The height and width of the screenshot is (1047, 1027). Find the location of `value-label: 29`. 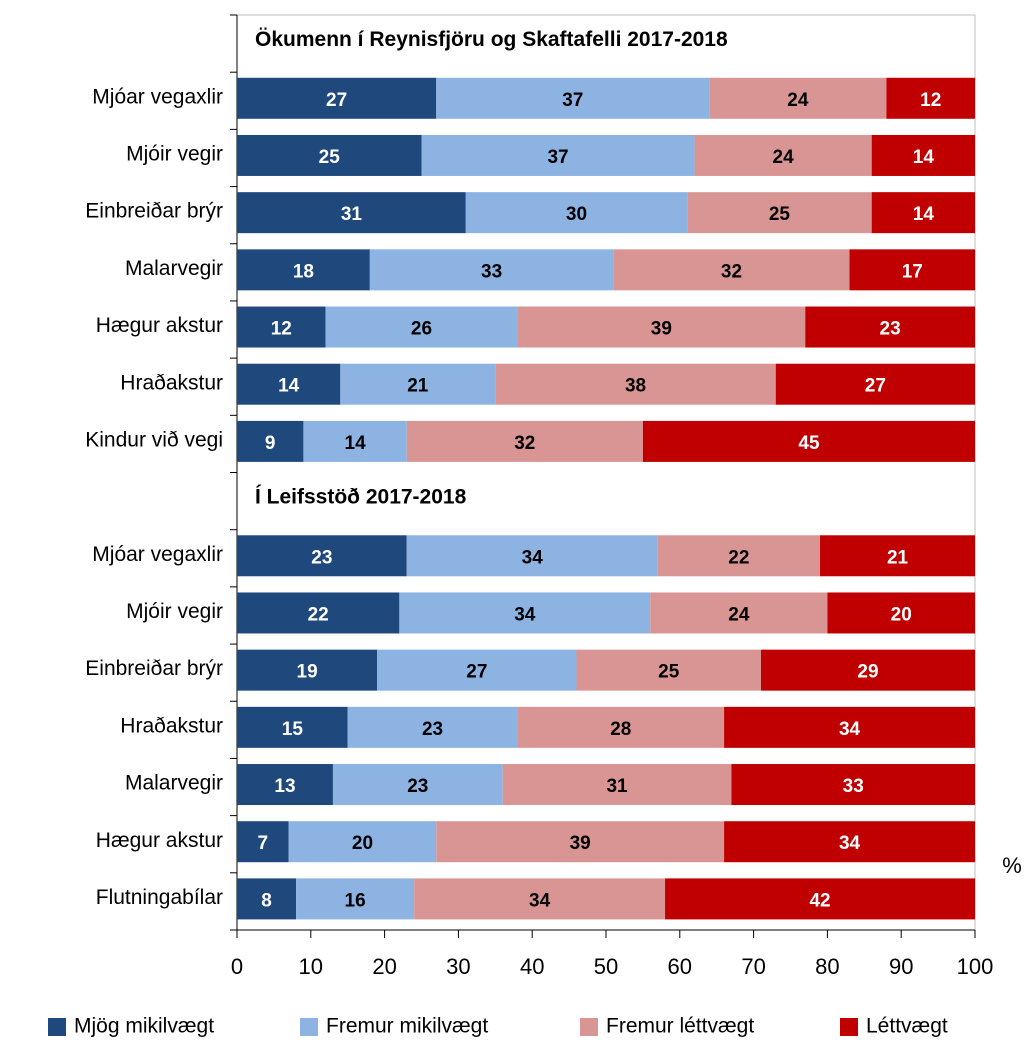

value-label: 29 is located at coordinates (867, 672).